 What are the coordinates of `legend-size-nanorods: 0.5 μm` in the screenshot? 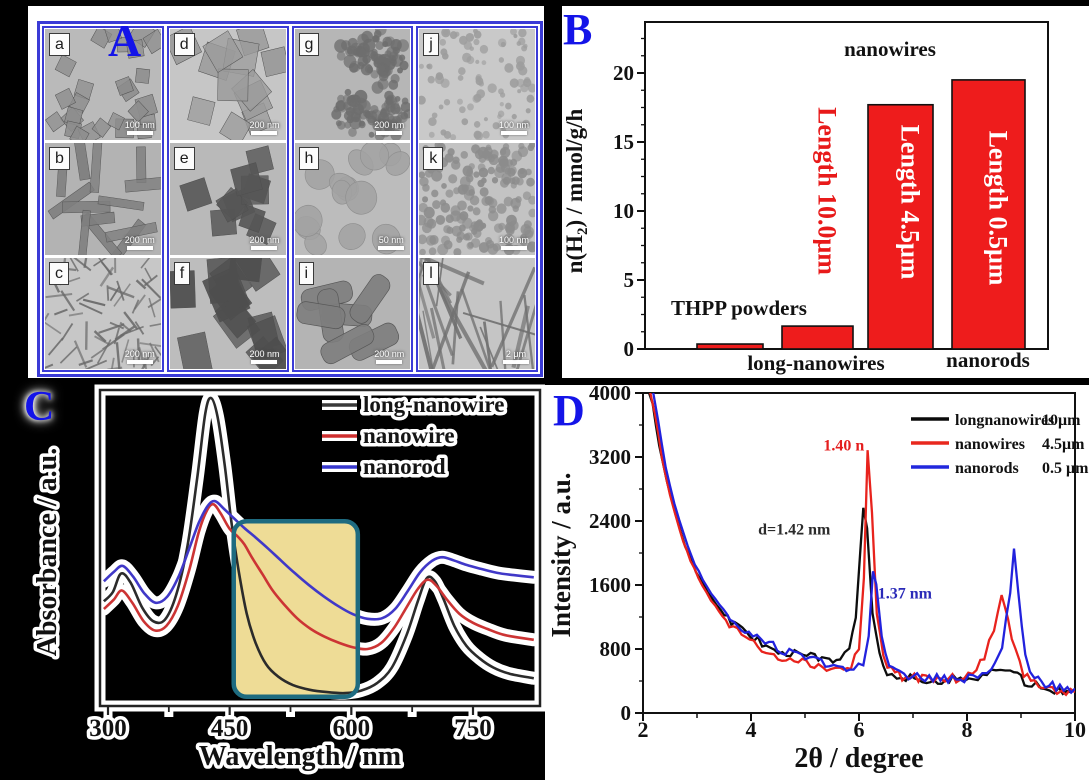 It's located at (1065, 468).